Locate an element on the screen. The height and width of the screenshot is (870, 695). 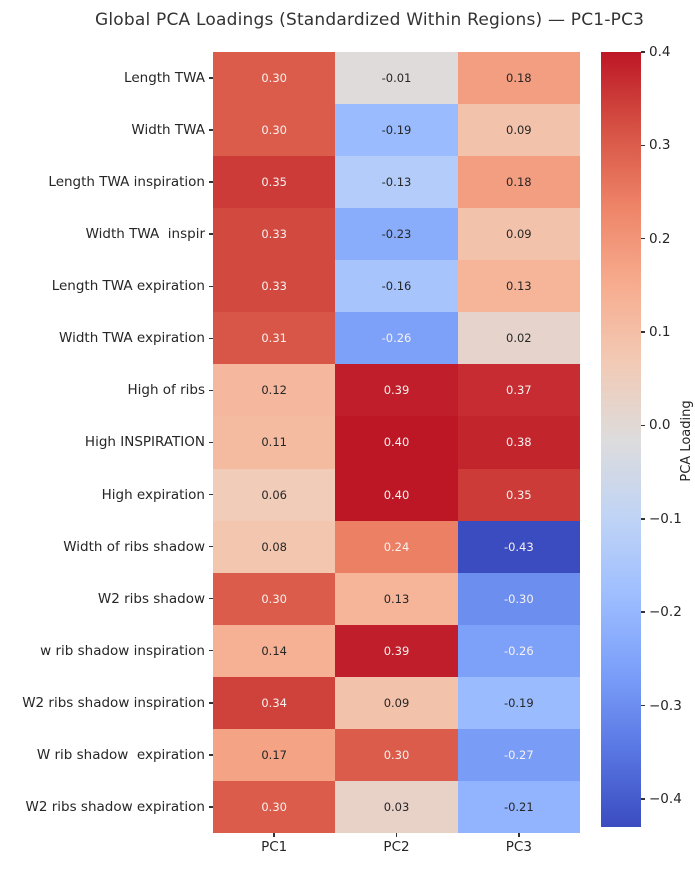
heatmap-cell: 0.11 is located at coordinates (274, 442).